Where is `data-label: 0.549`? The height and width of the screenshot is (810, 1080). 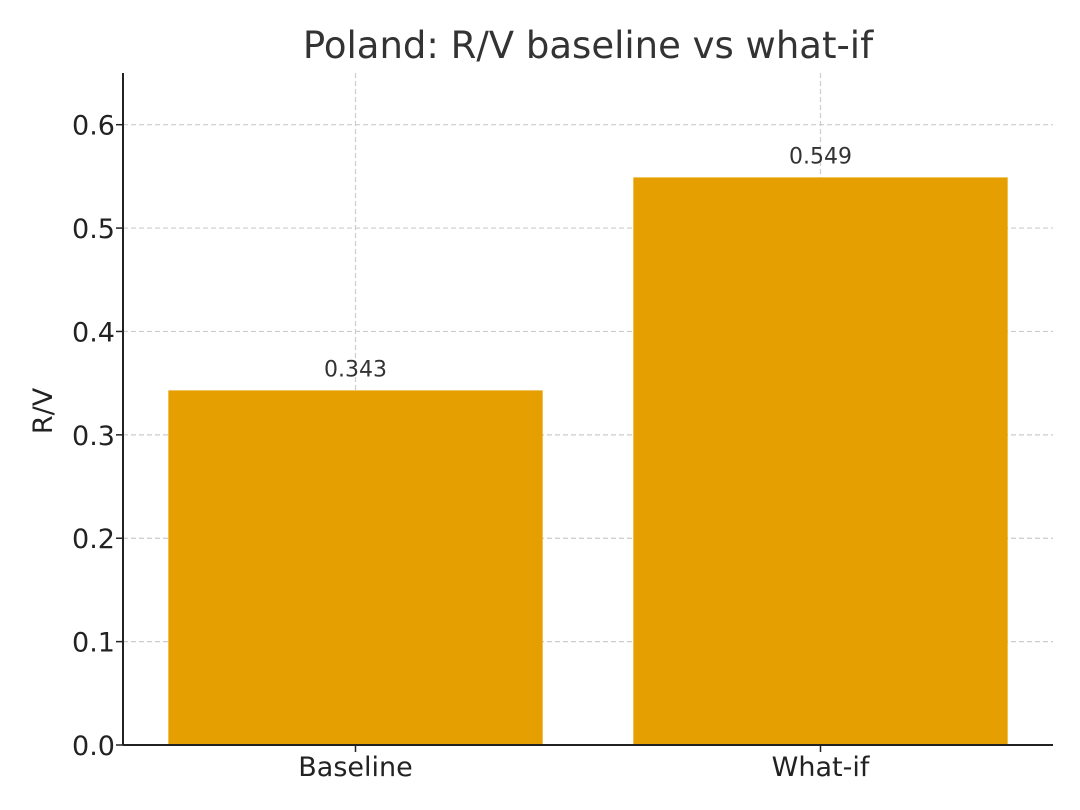
data-label: 0.549 is located at coordinates (820, 156).